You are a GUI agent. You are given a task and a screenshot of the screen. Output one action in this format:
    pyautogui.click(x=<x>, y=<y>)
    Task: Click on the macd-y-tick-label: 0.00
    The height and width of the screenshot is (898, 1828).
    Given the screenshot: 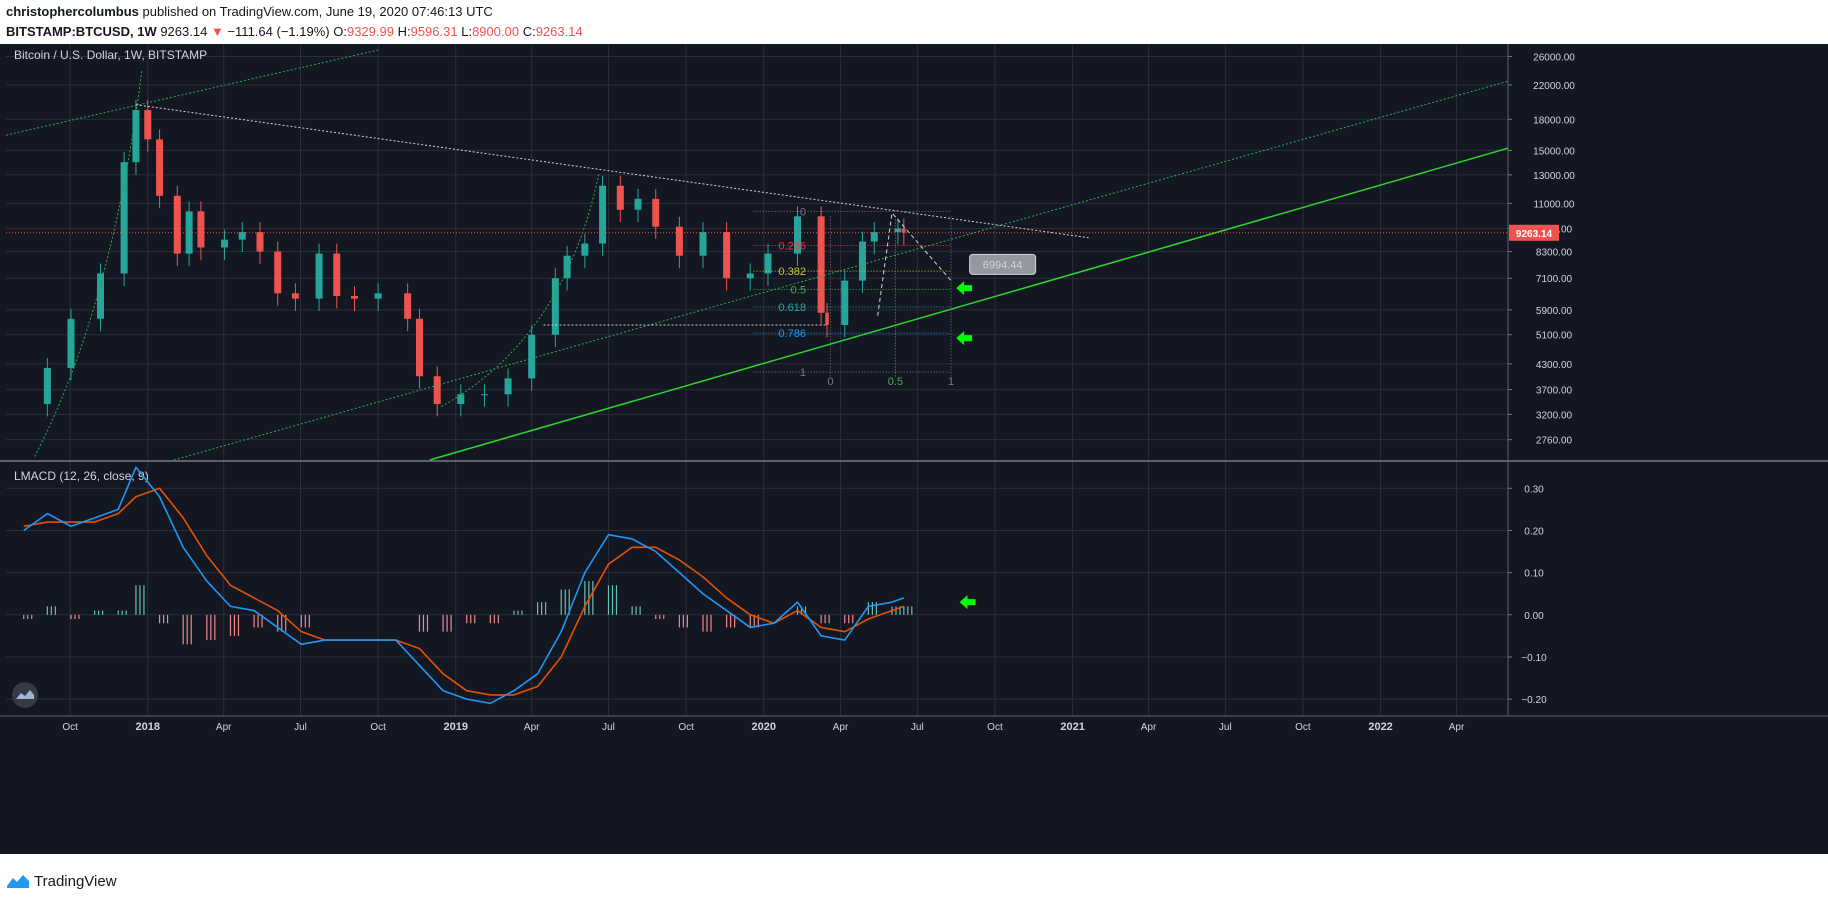 What is the action you would take?
    pyautogui.click(x=1534, y=616)
    